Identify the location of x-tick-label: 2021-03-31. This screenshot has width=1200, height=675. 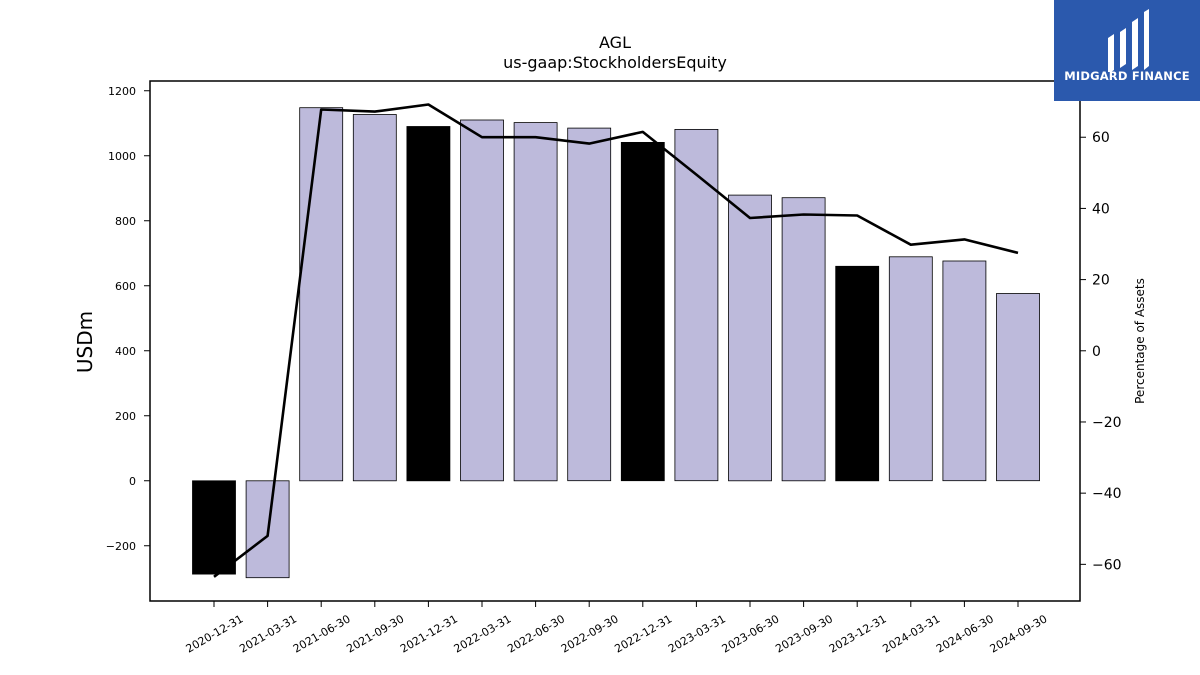
(268, 633).